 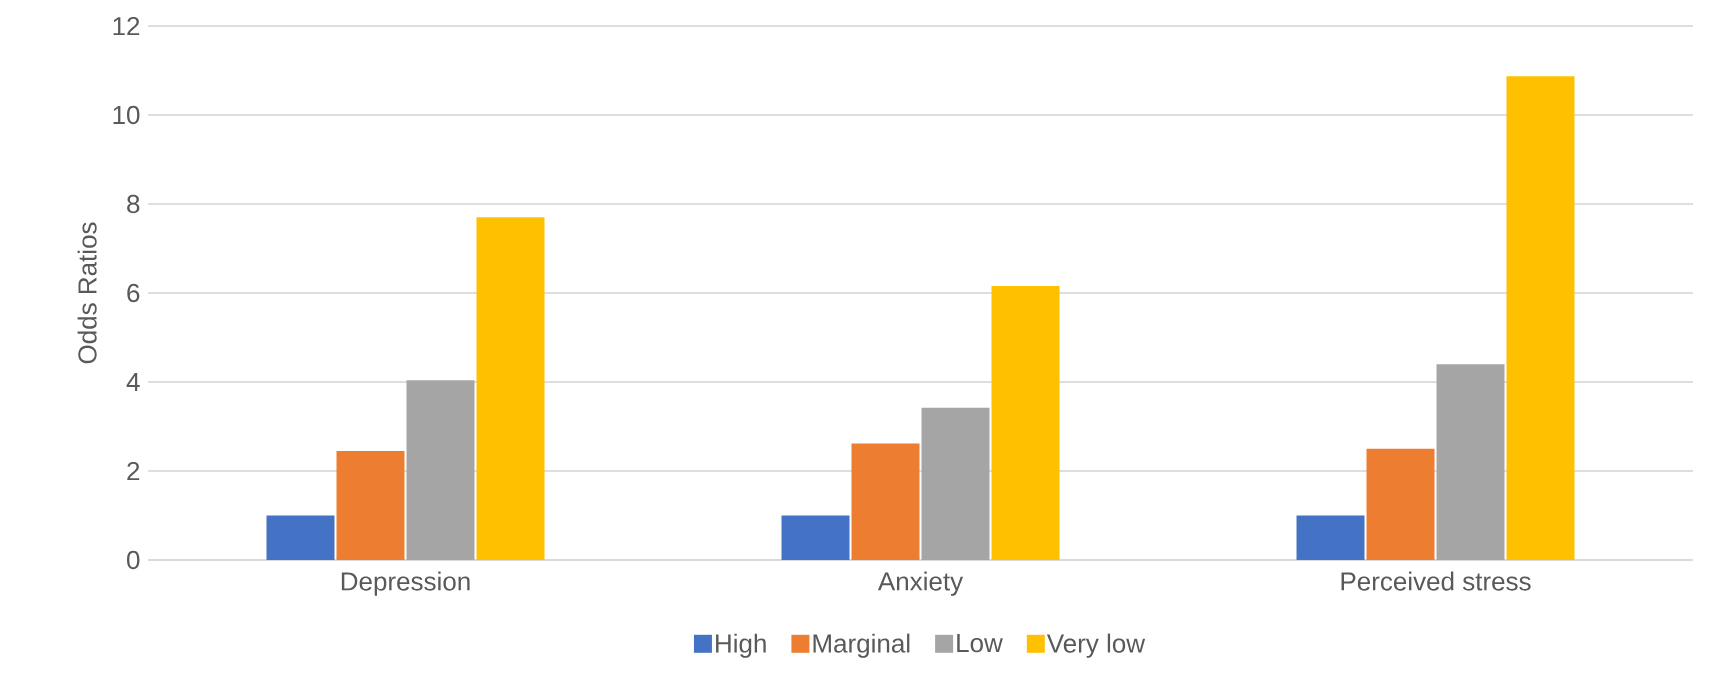 What do you see at coordinates (861, 645) in the screenshot?
I see `legend-label: Marginal` at bounding box center [861, 645].